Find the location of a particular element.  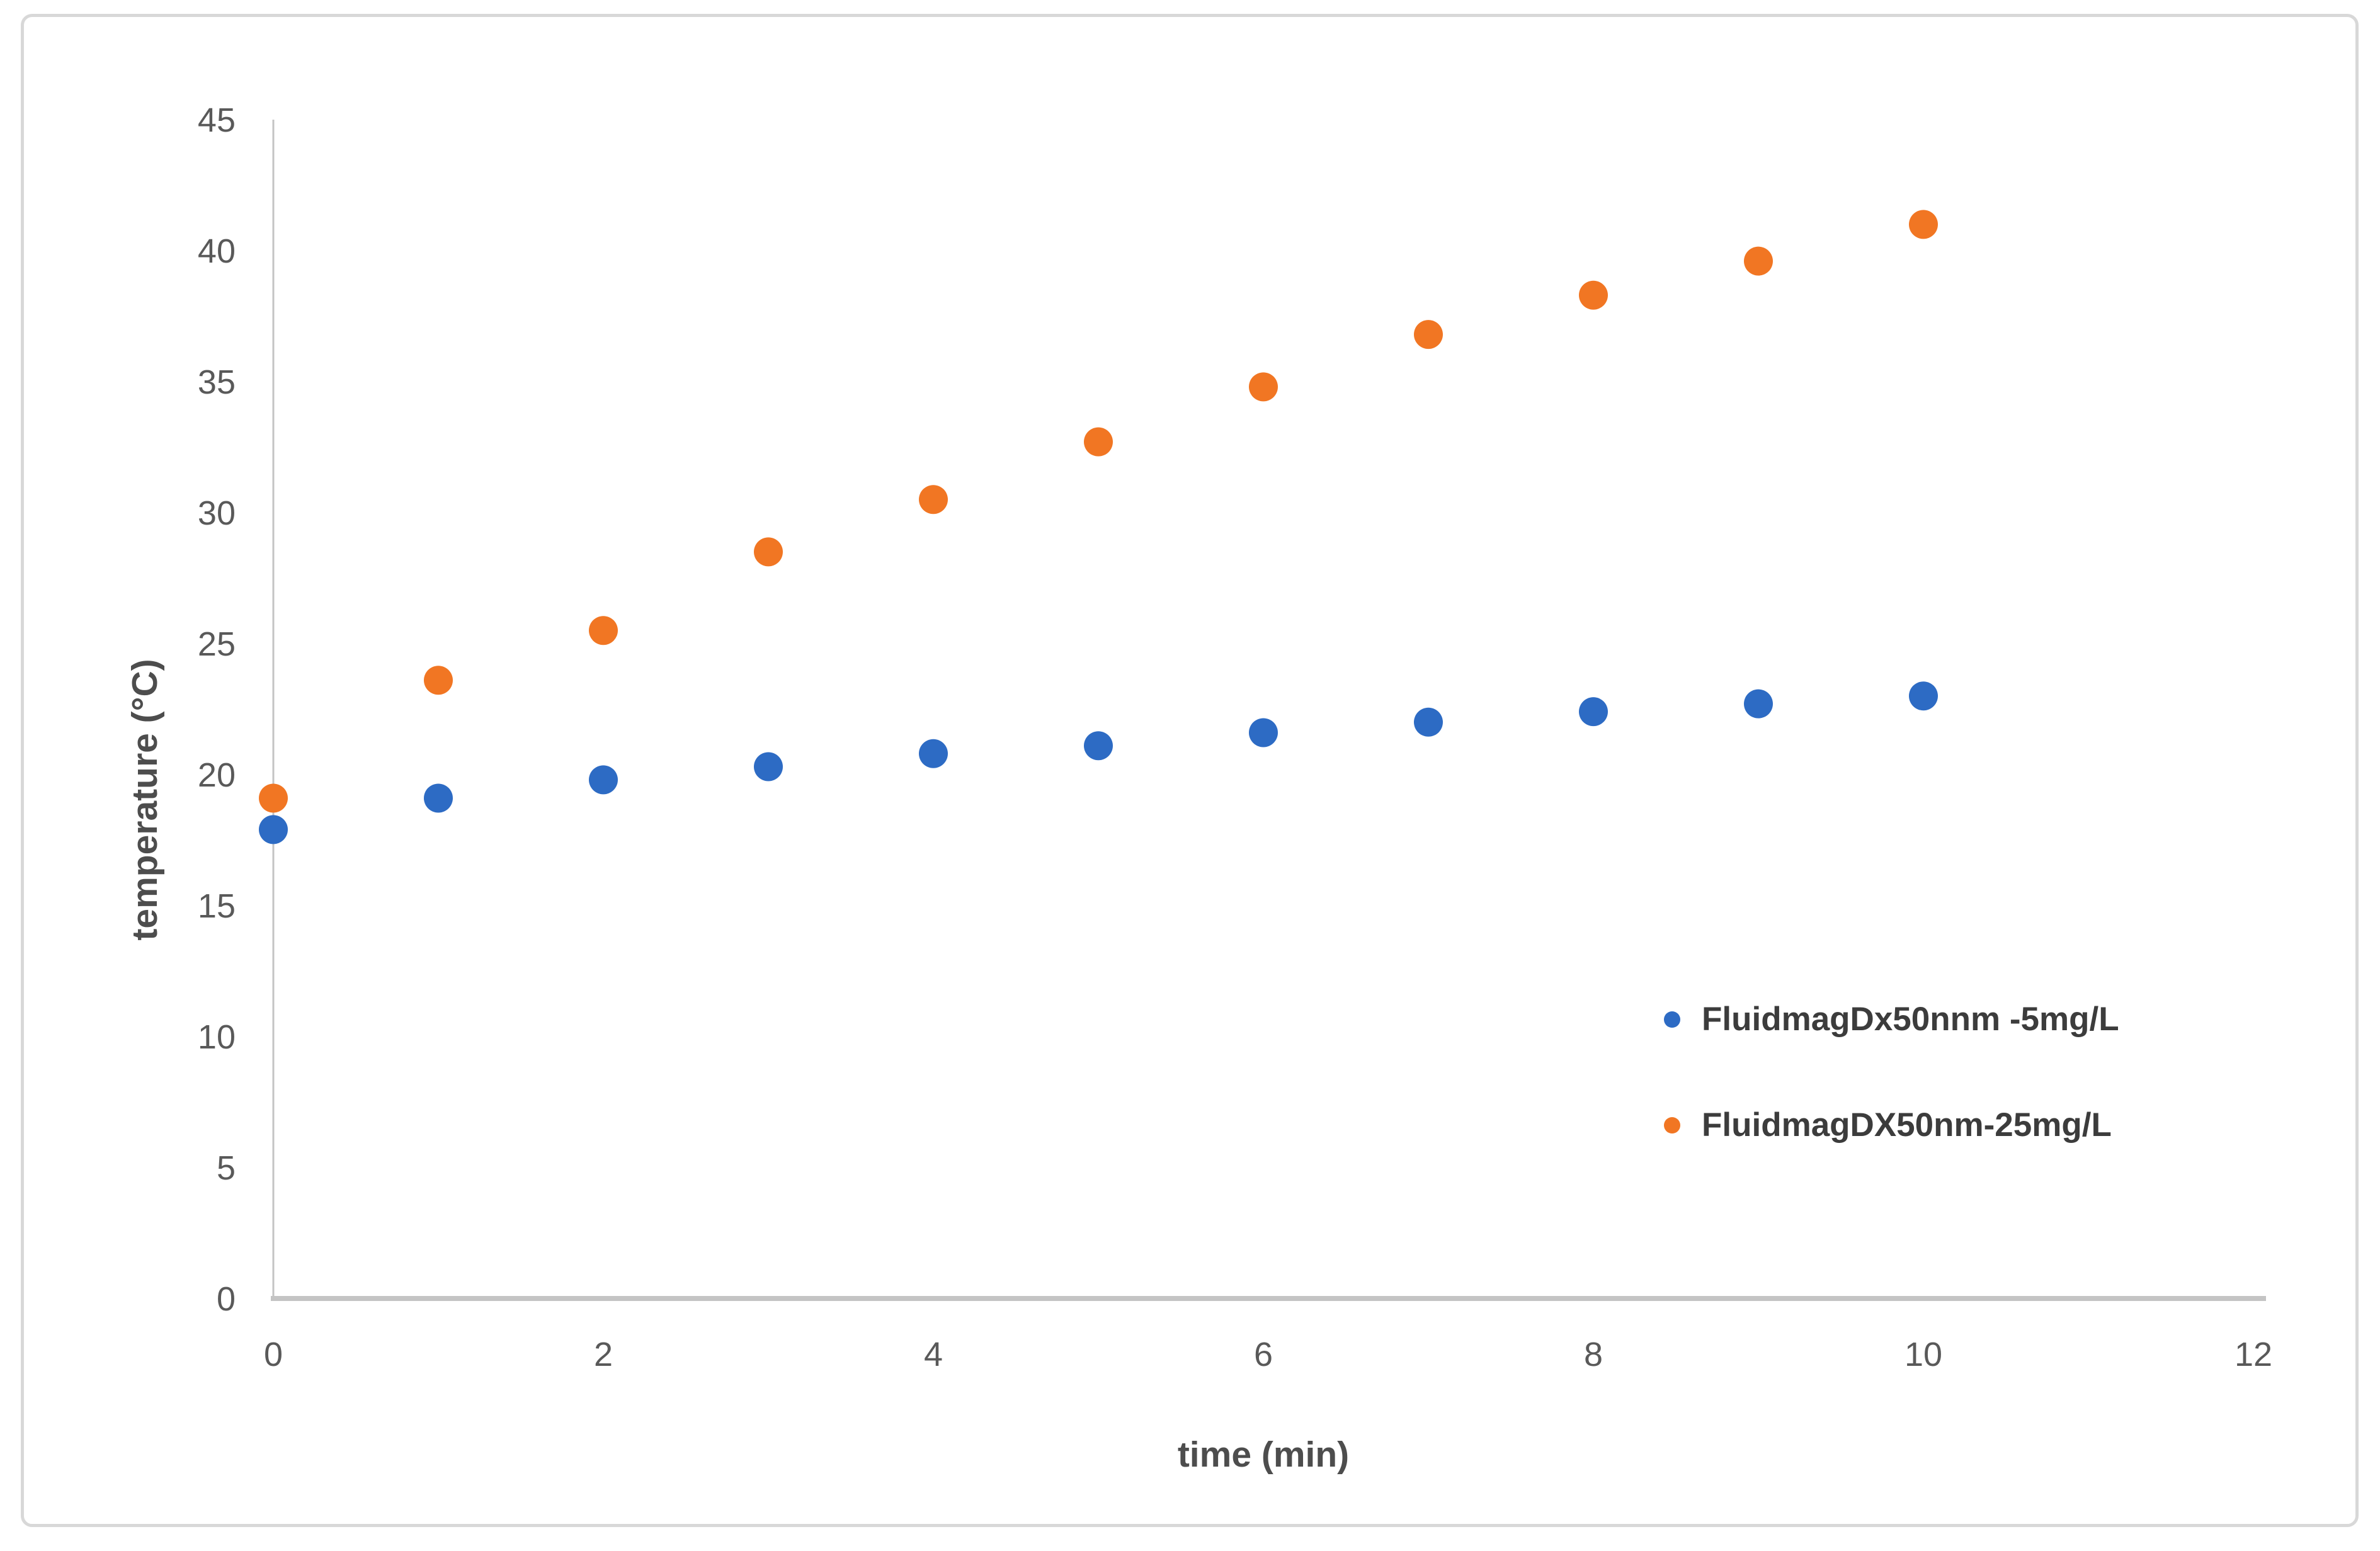

y-tick-label: 40 is located at coordinates (217, 251).